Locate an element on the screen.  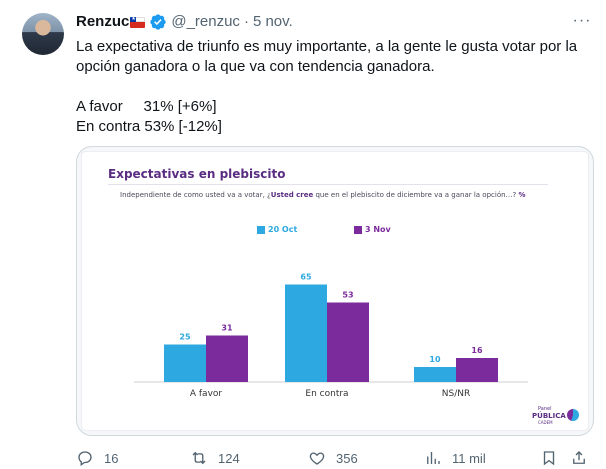
logo-mark-icon is located at coordinates (573, 415).